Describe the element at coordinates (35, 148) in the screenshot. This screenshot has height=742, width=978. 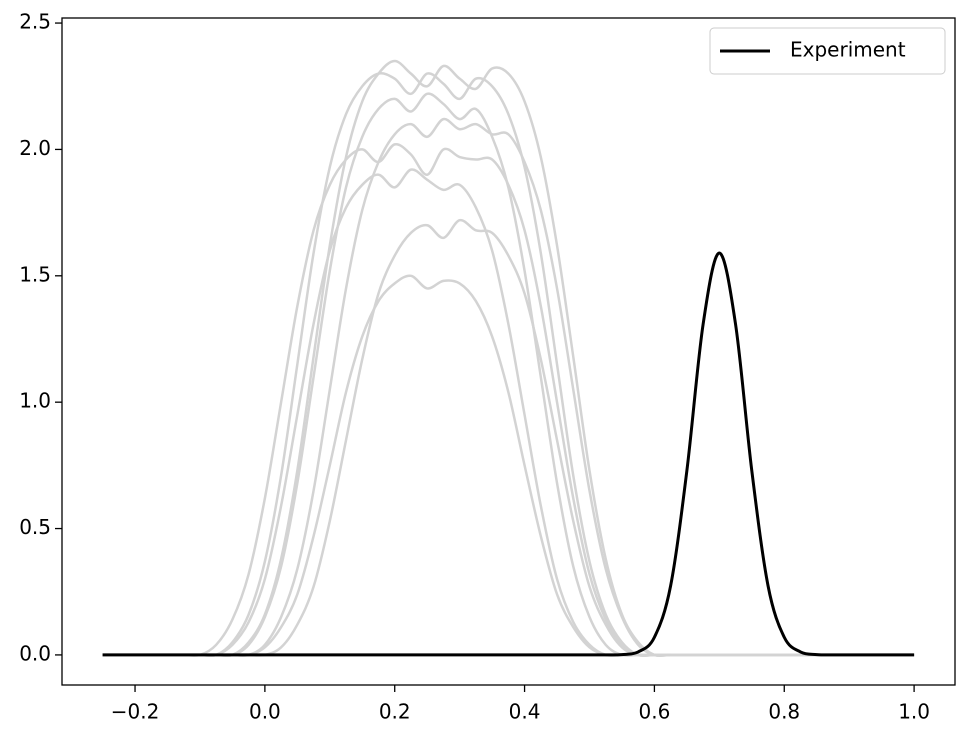
I see `y-tick-label: 2.0` at that location.